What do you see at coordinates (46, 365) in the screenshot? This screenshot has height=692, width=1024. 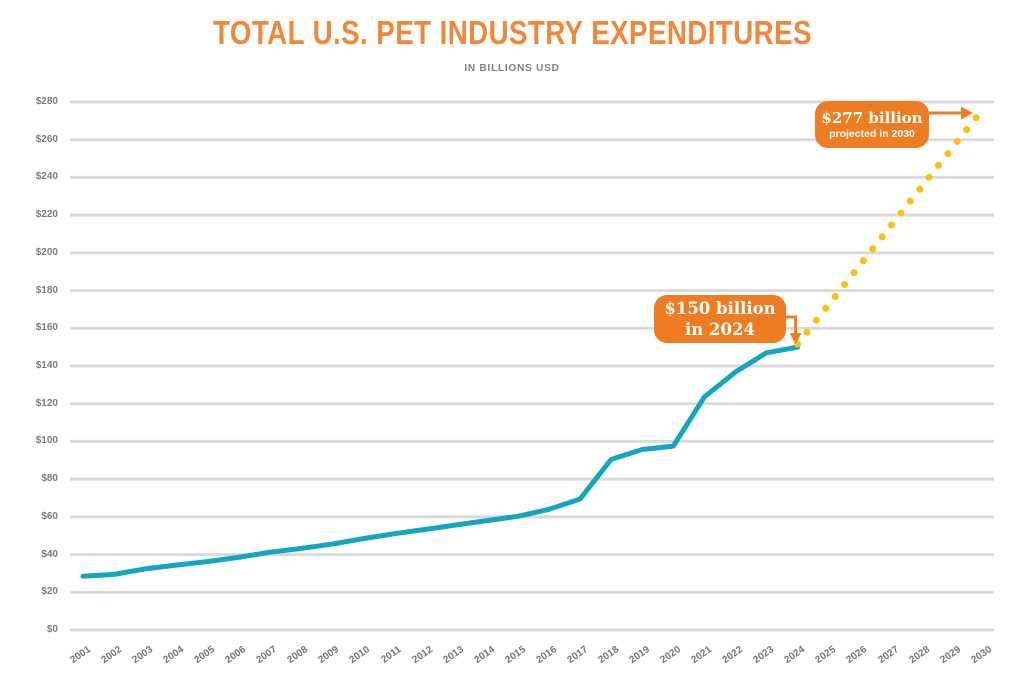 I see `y-axis-label: $140` at bounding box center [46, 365].